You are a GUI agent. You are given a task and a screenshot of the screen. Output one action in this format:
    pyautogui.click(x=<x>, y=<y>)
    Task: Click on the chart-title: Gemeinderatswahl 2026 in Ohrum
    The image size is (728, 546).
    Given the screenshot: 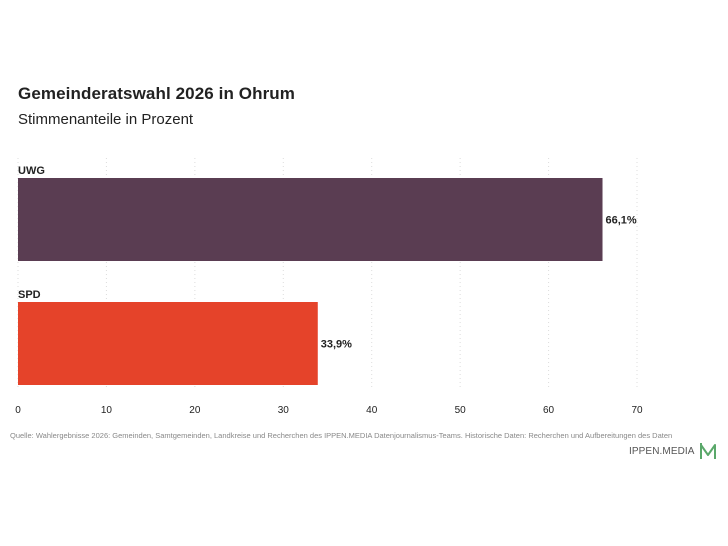 What is the action you would take?
    pyautogui.click(x=156, y=93)
    